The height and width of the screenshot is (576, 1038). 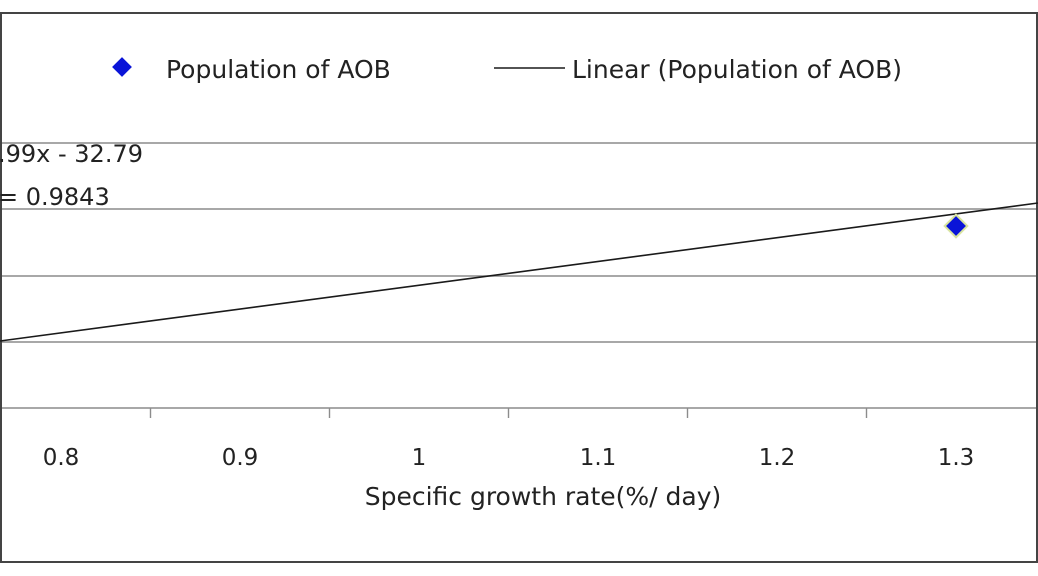 What do you see at coordinates (737, 69) in the screenshot?
I see `legend-label-linear: Linear (Population of AOB)` at bounding box center [737, 69].